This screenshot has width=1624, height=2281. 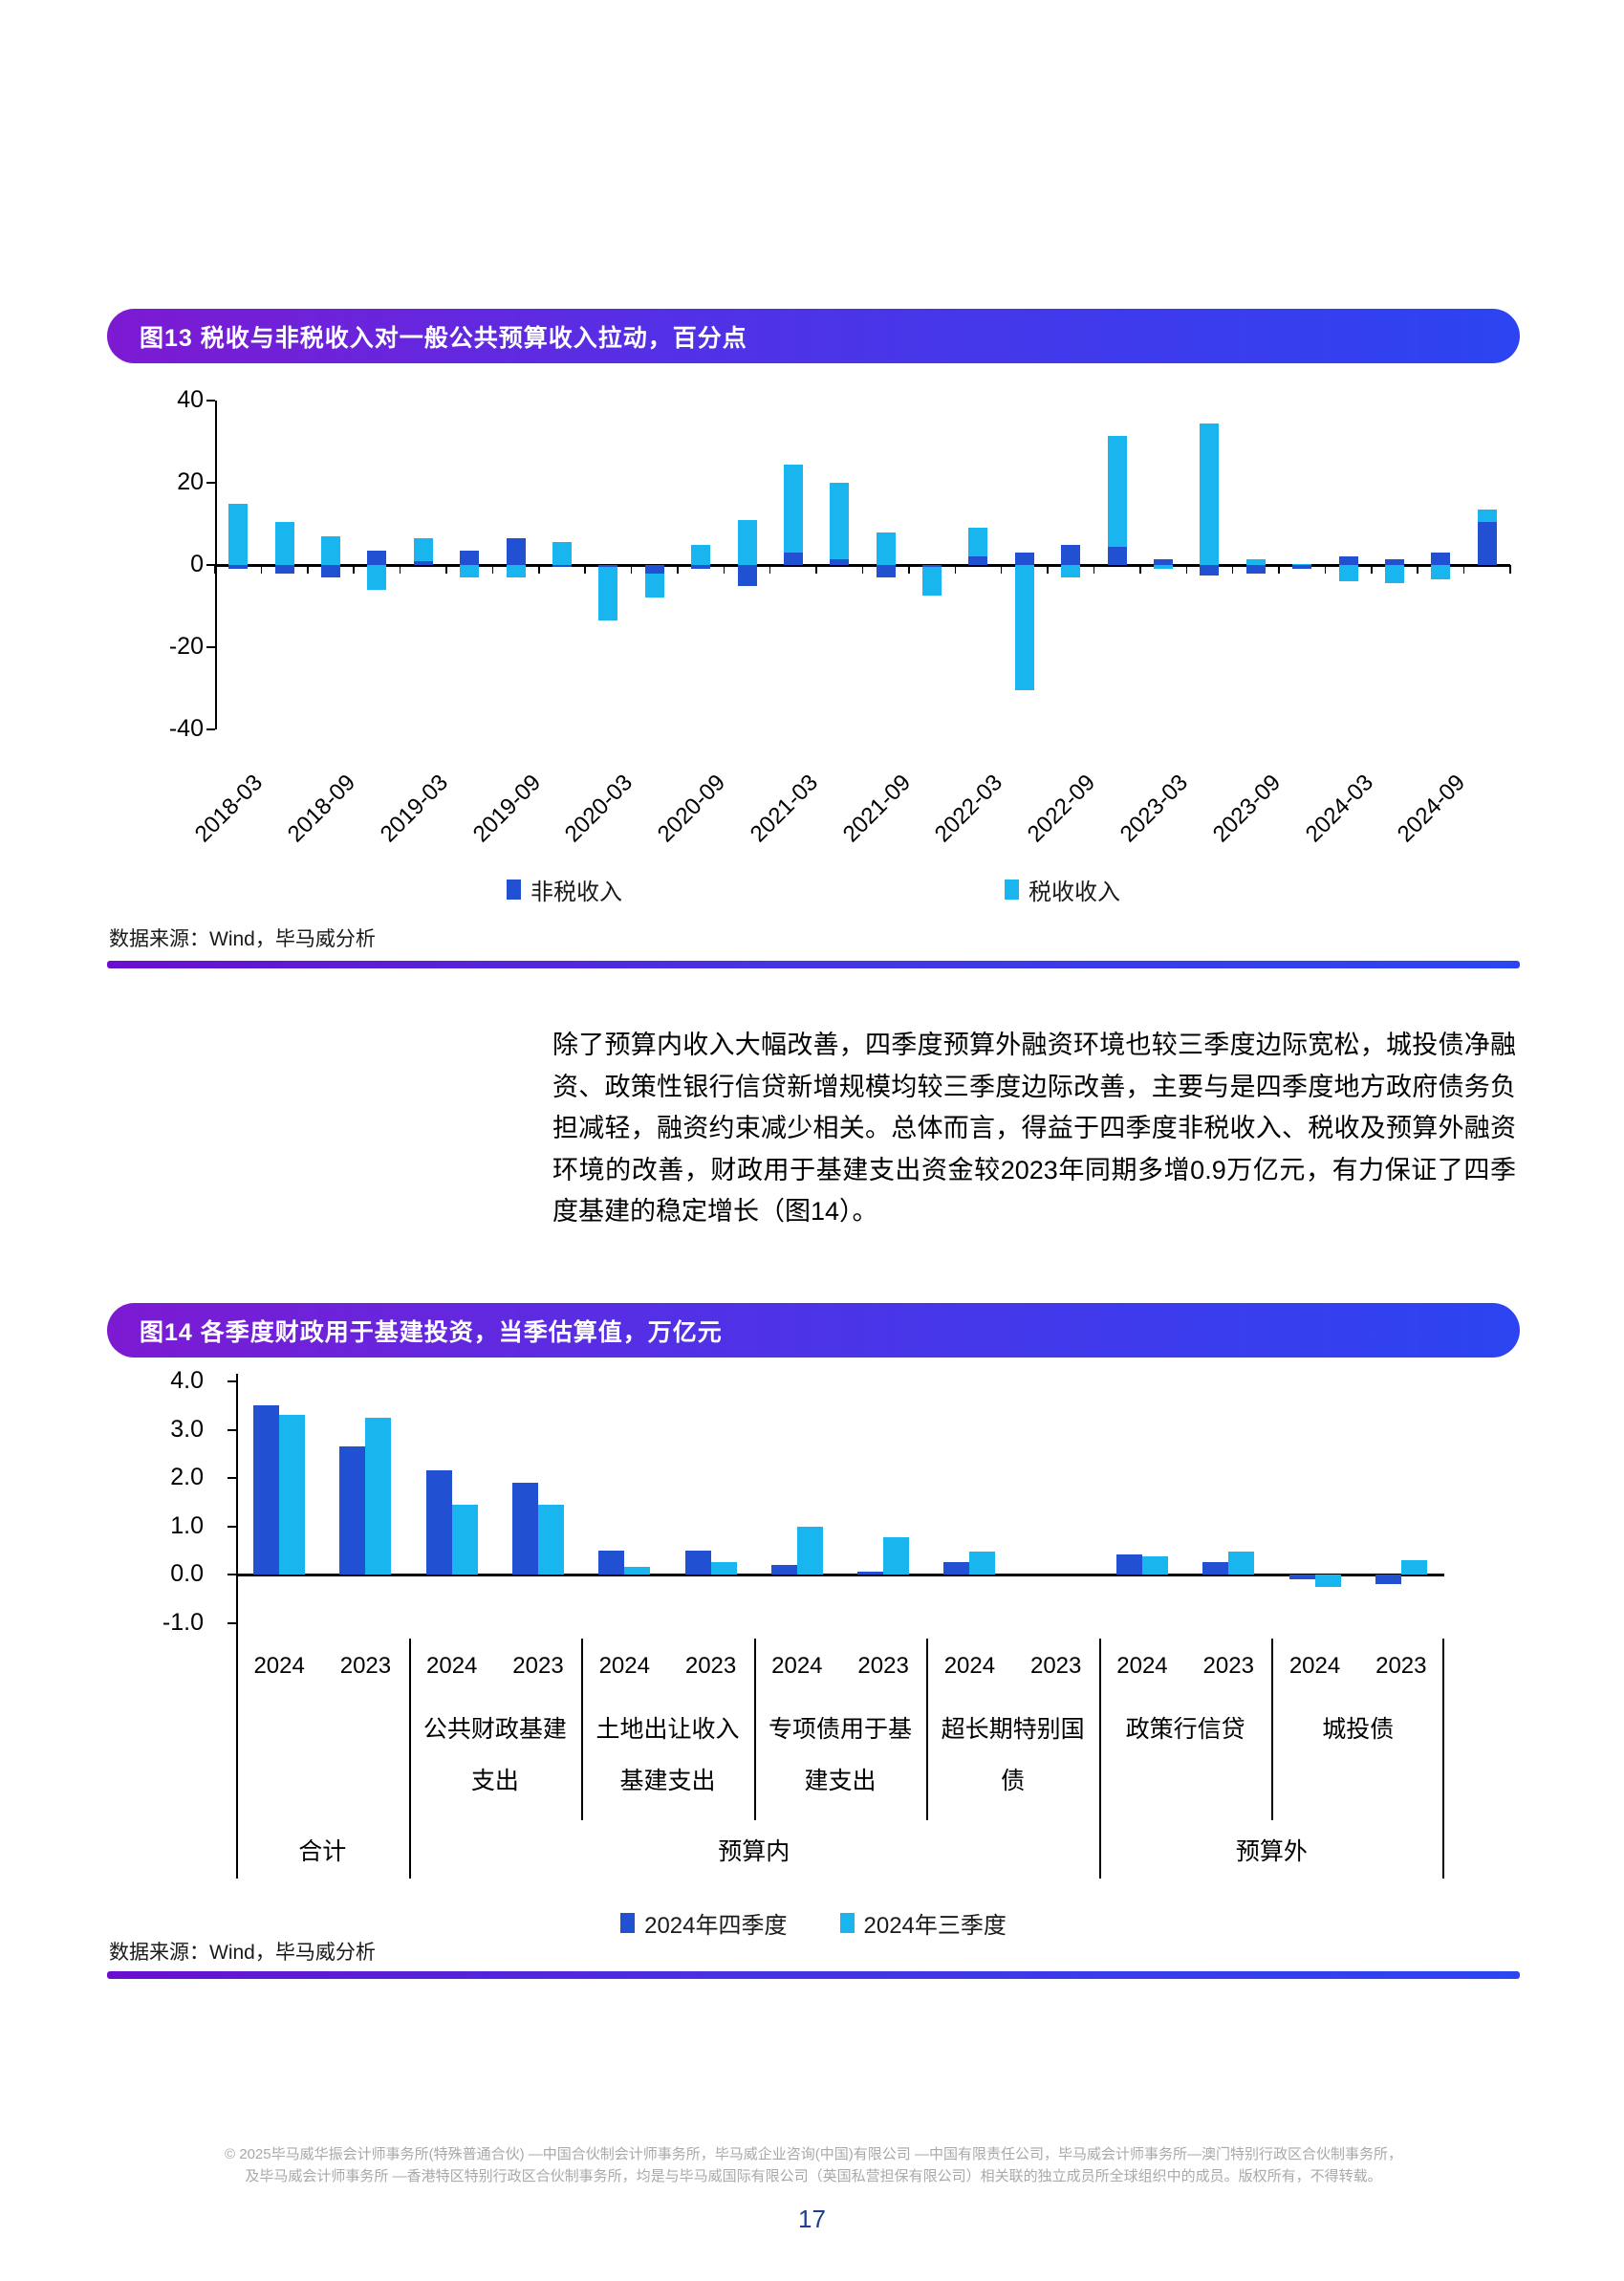 I want to click on budget-band-label: 预算外, so click(x=1272, y=1851).